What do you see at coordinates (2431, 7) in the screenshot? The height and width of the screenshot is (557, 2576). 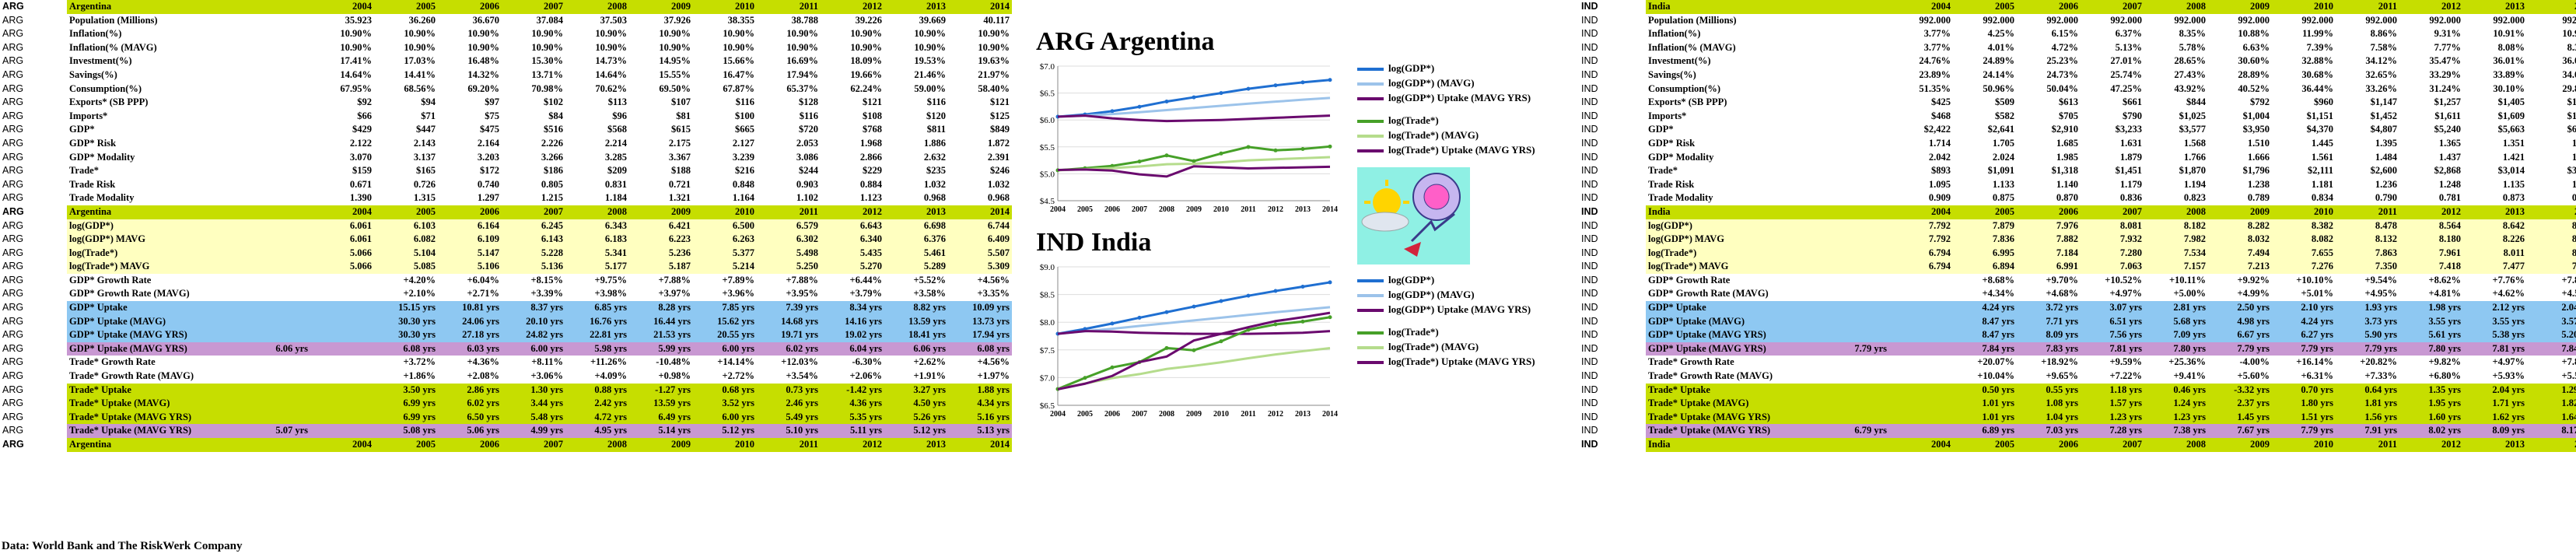 I see `year-header: 2012` at bounding box center [2431, 7].